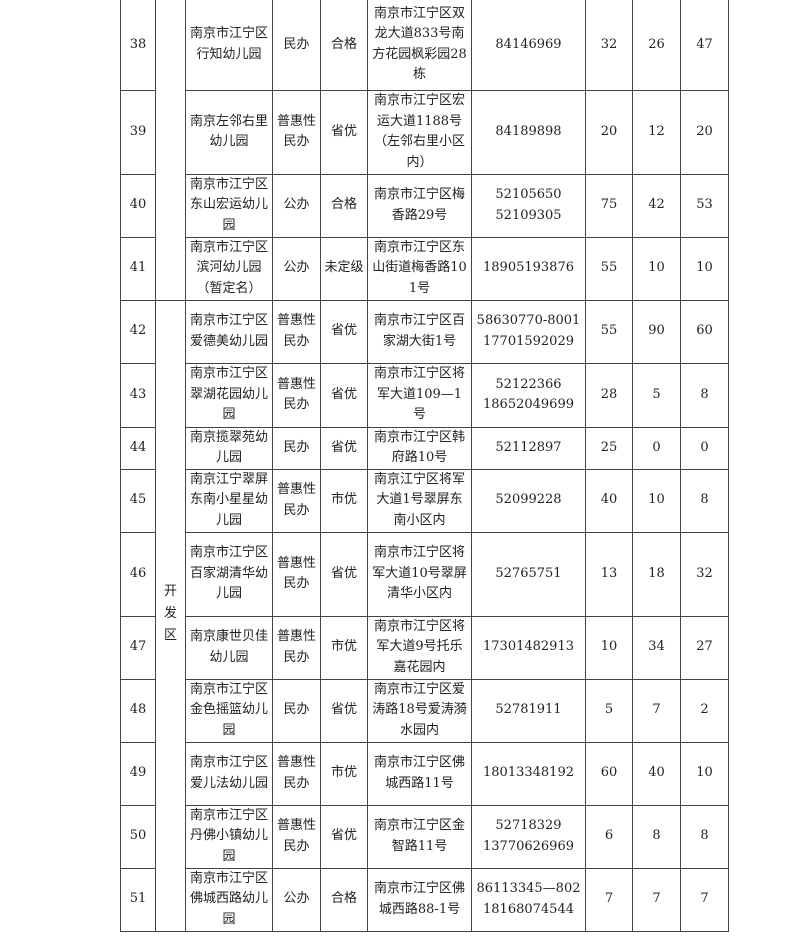  What do you see at coordinates (419, 836) in the screenshot?
I see `address: 南京市江宁区金智路11号` at bounding box center [419, 836].